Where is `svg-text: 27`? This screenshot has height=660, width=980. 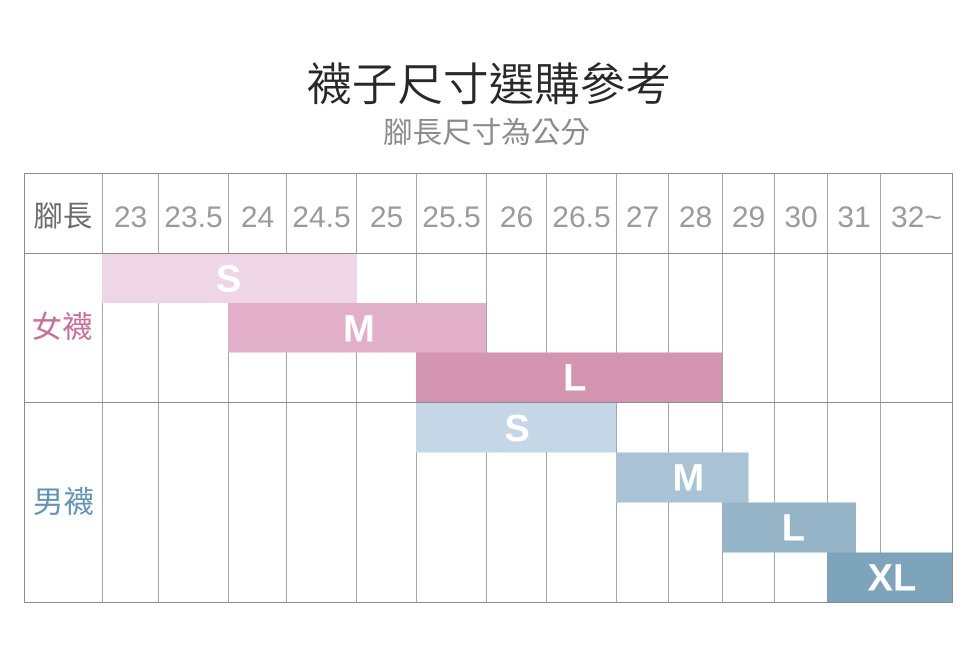 svg-text: 27 is located at coordinates (642, 217).